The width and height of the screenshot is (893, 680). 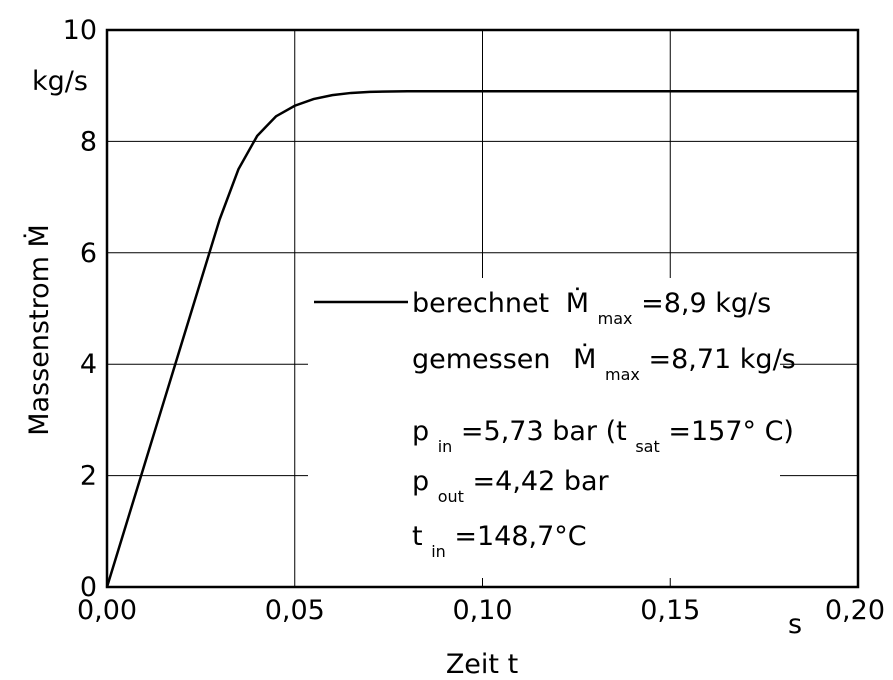 What do you see at coordinates (482, 664) in the screenshot?
I see `x-axis-label: Zeit t` at bounding box center [482, 664].